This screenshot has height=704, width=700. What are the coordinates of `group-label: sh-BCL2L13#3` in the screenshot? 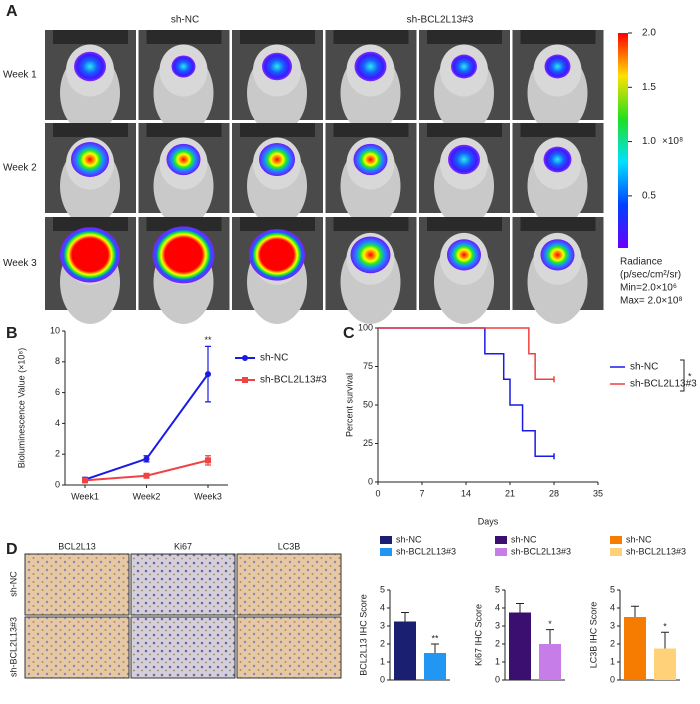 It's located at (440, 20).